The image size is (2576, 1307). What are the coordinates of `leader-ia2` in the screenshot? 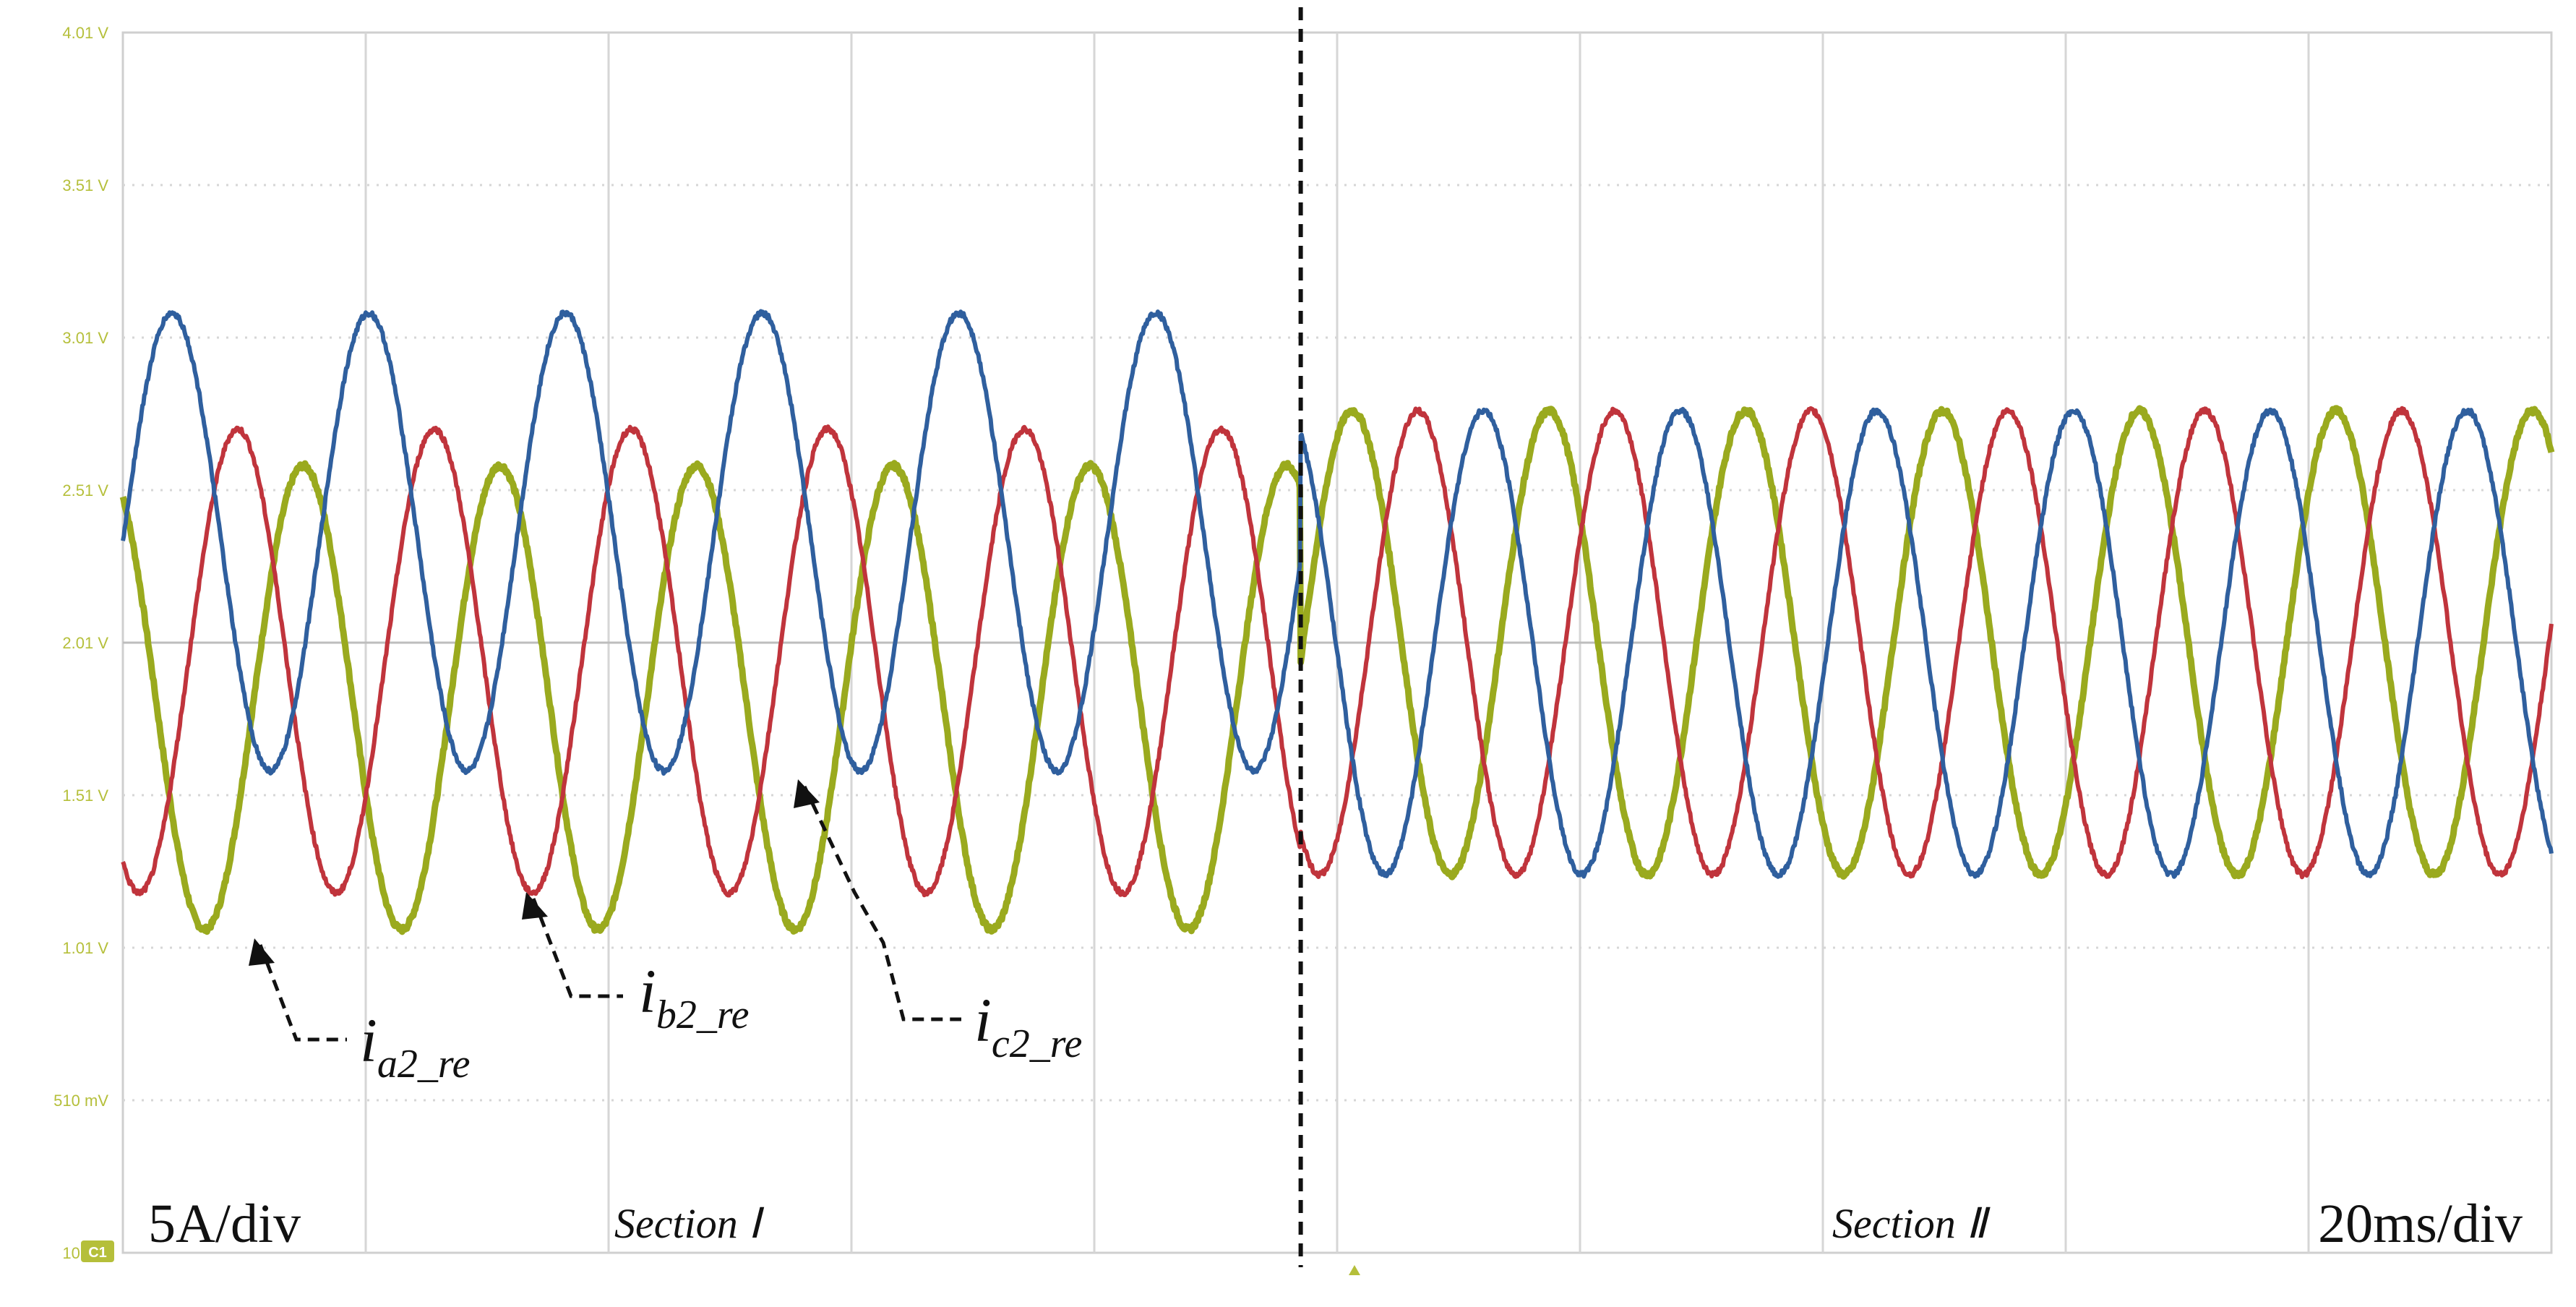 It's located at (302, 993).